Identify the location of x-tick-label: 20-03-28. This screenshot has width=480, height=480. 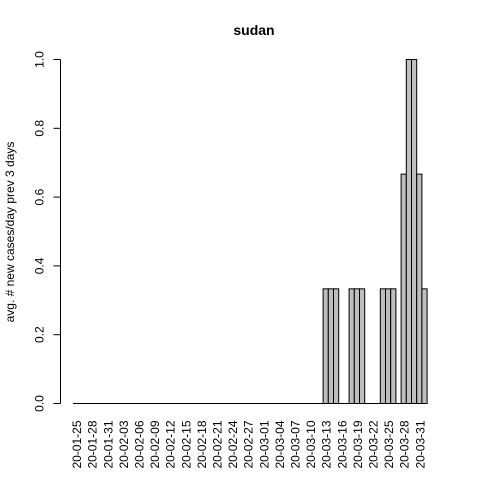
(405, 444).